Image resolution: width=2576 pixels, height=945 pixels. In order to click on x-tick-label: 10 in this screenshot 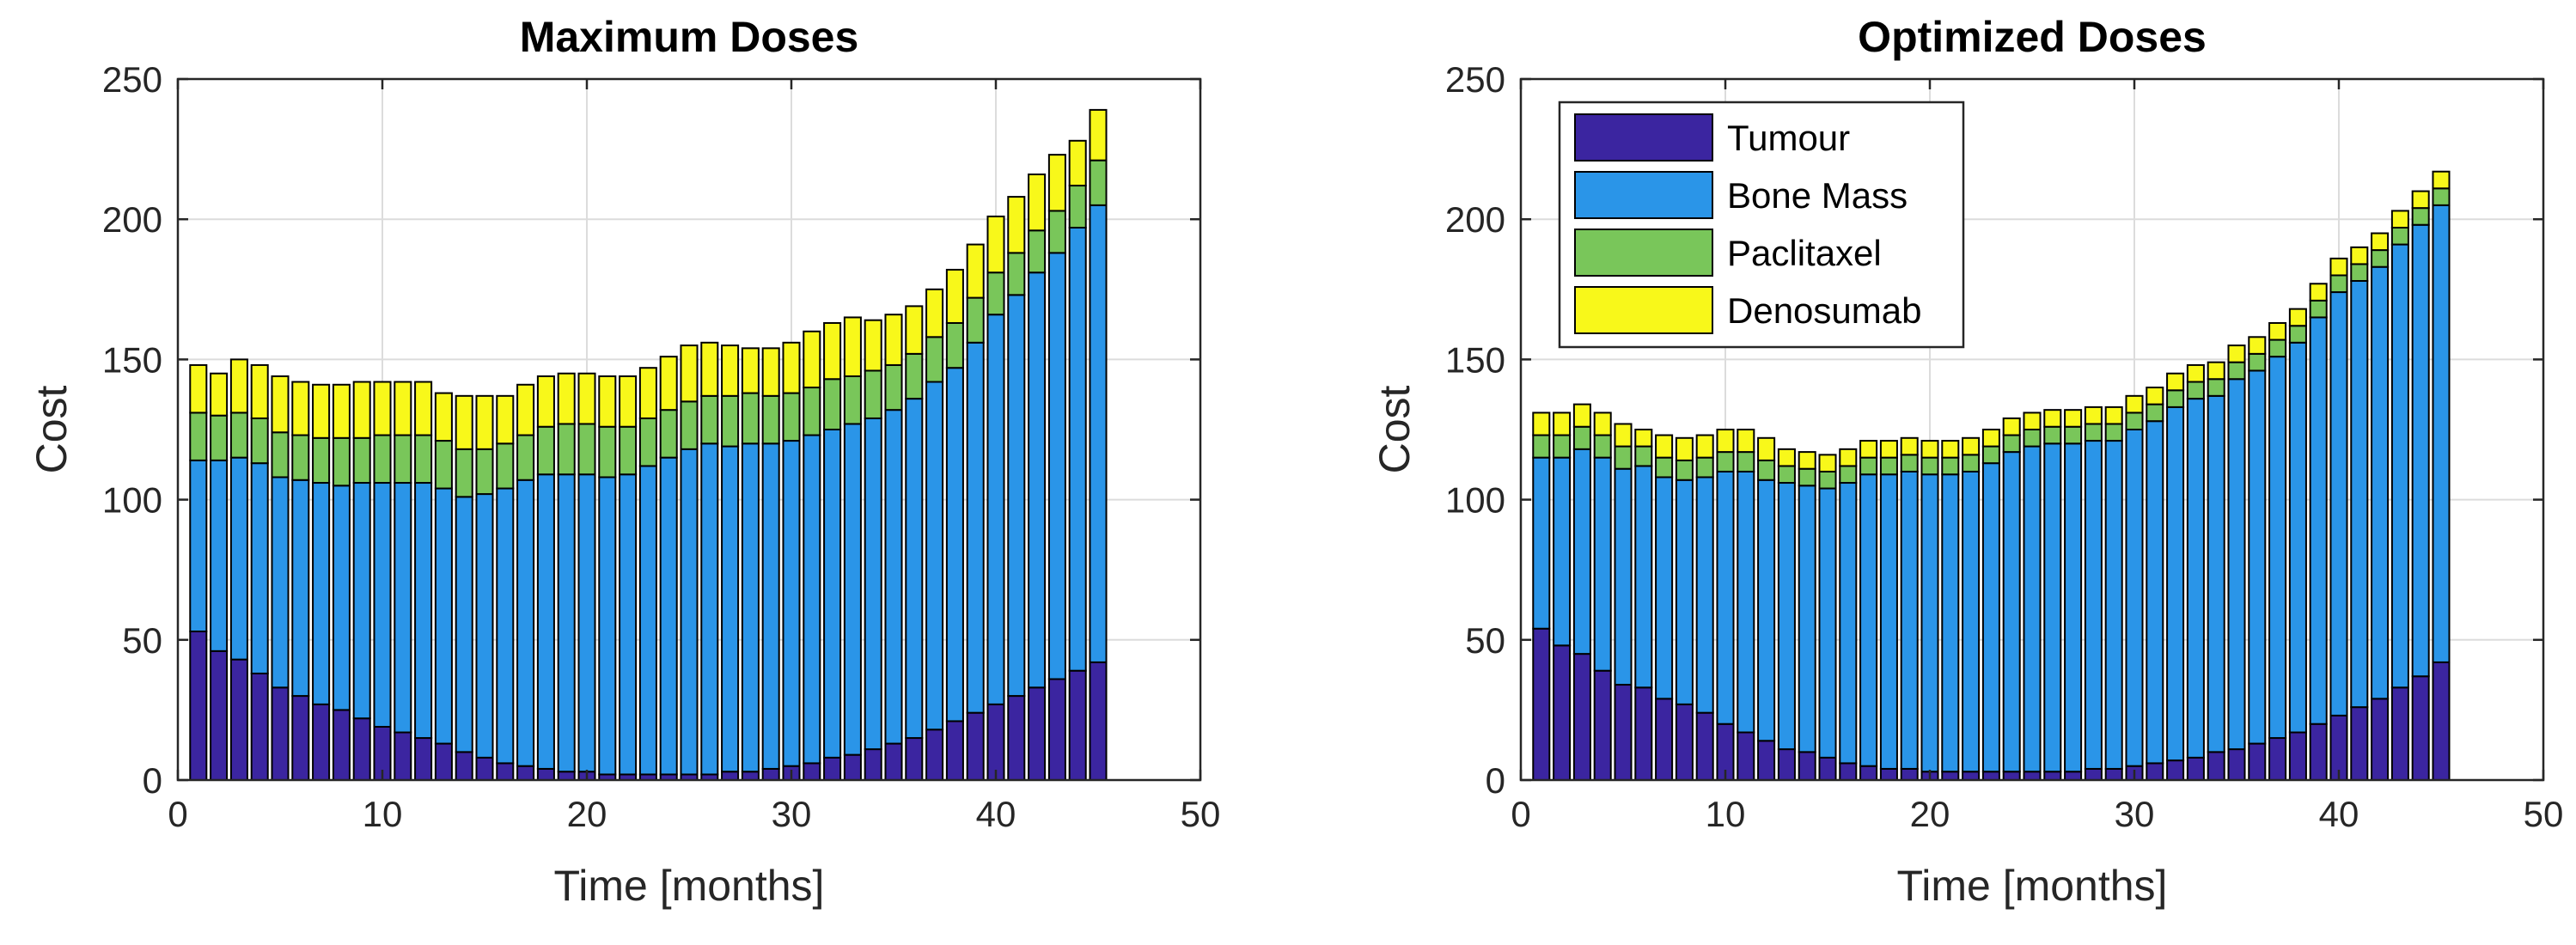, I will do `click(383, 814)`.